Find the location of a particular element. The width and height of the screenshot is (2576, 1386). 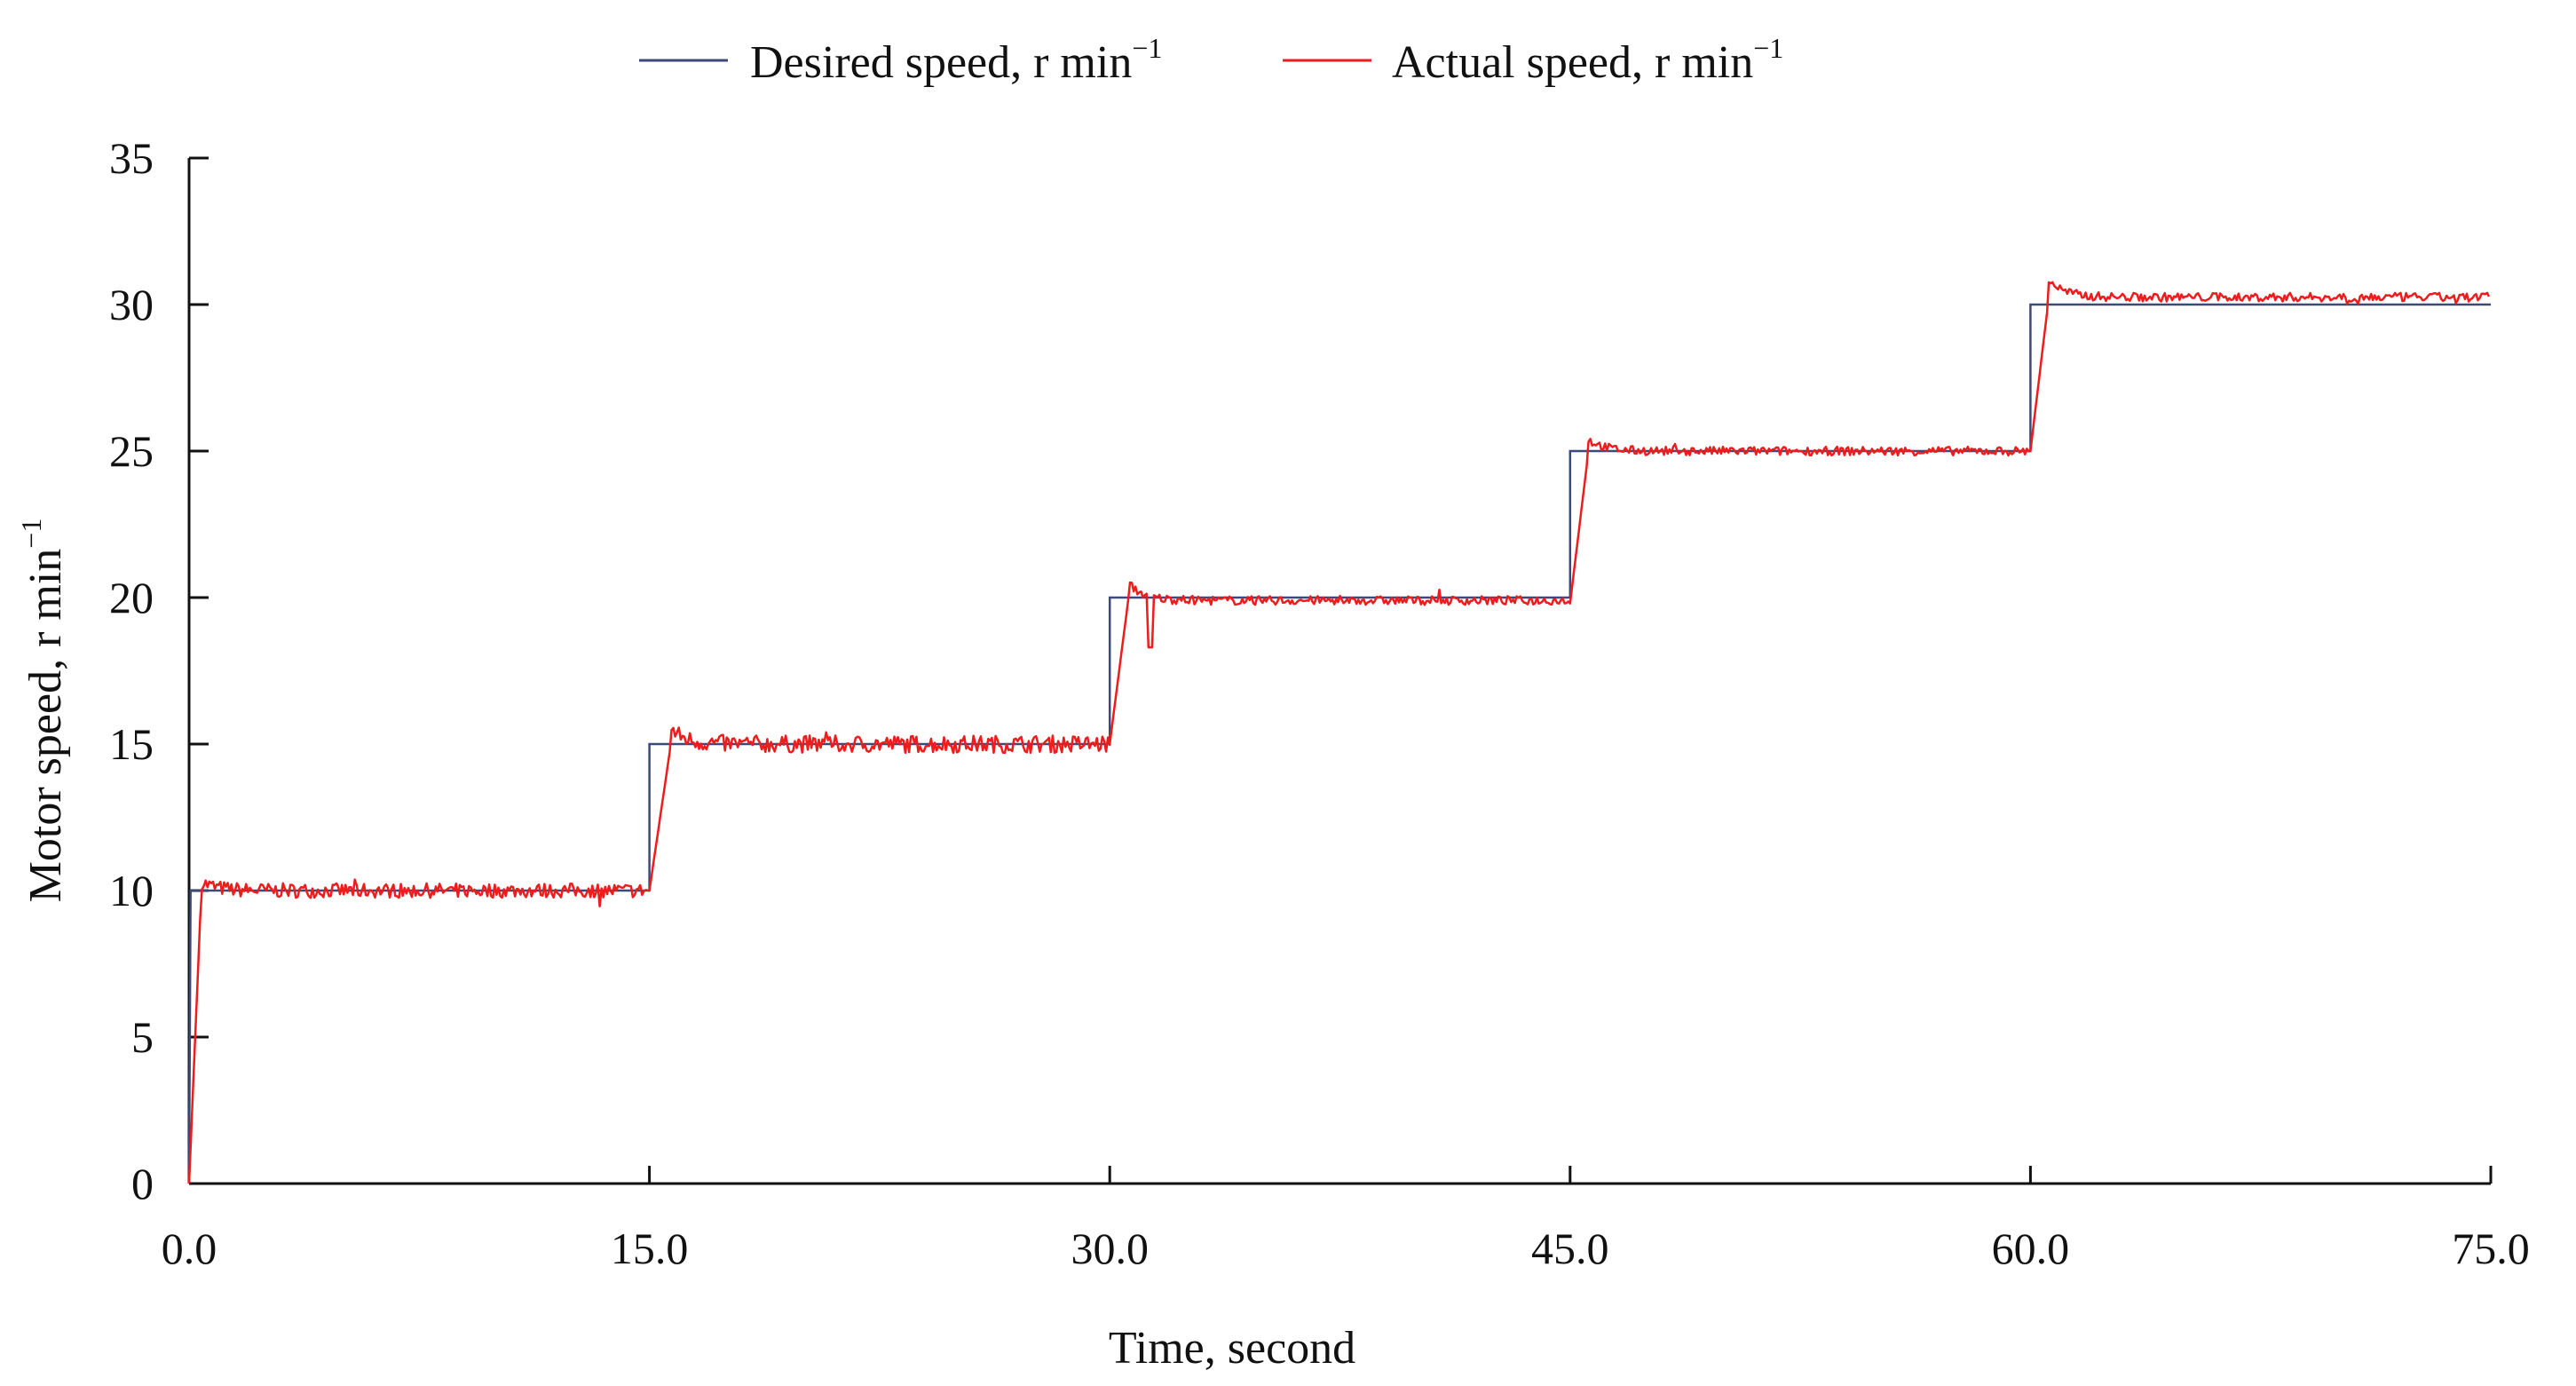

x-tick-label: 15.0 is located at coordinates (650, 1248).